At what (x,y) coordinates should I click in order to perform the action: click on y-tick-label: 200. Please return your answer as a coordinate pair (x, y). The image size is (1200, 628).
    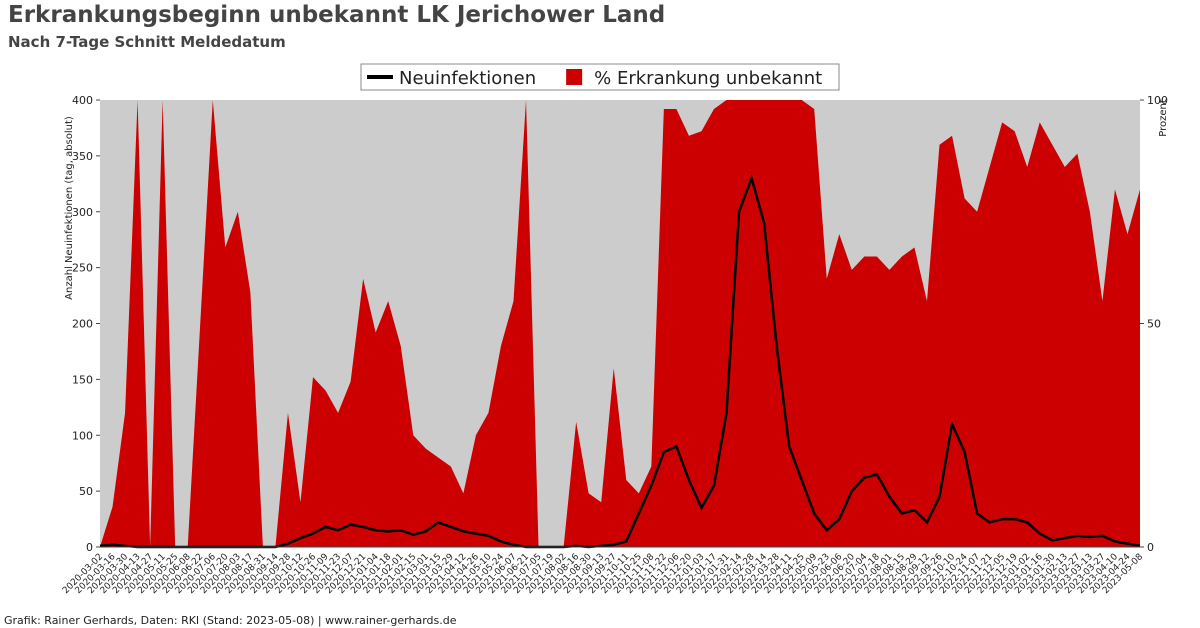
    Looking at the image, I should click on (82, 324).